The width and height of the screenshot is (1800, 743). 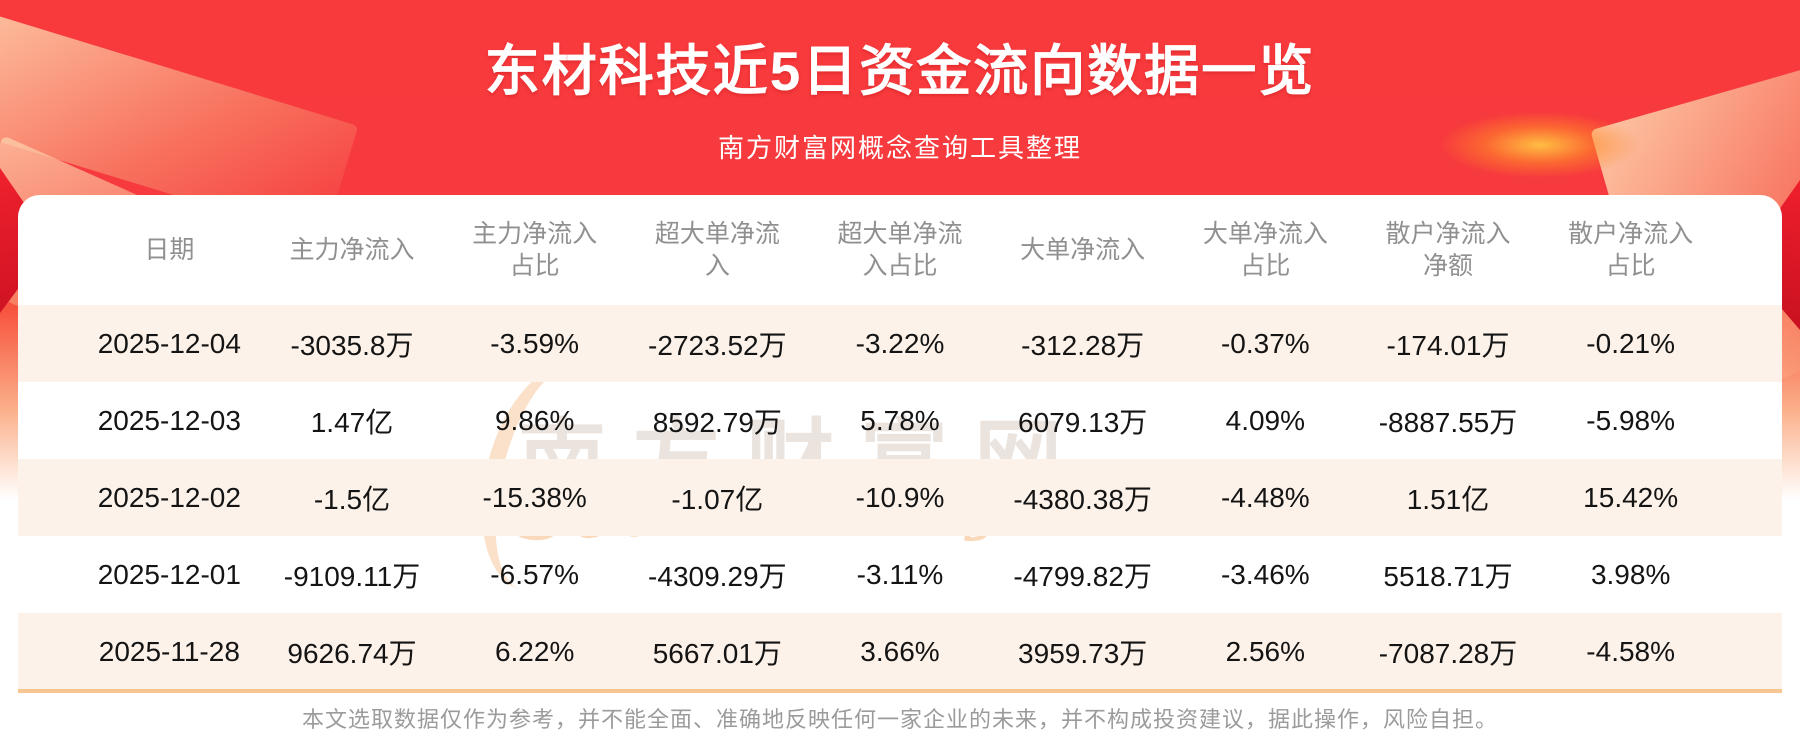 I want to click on table-cell: 5.78%, so click(x=900, y=420).